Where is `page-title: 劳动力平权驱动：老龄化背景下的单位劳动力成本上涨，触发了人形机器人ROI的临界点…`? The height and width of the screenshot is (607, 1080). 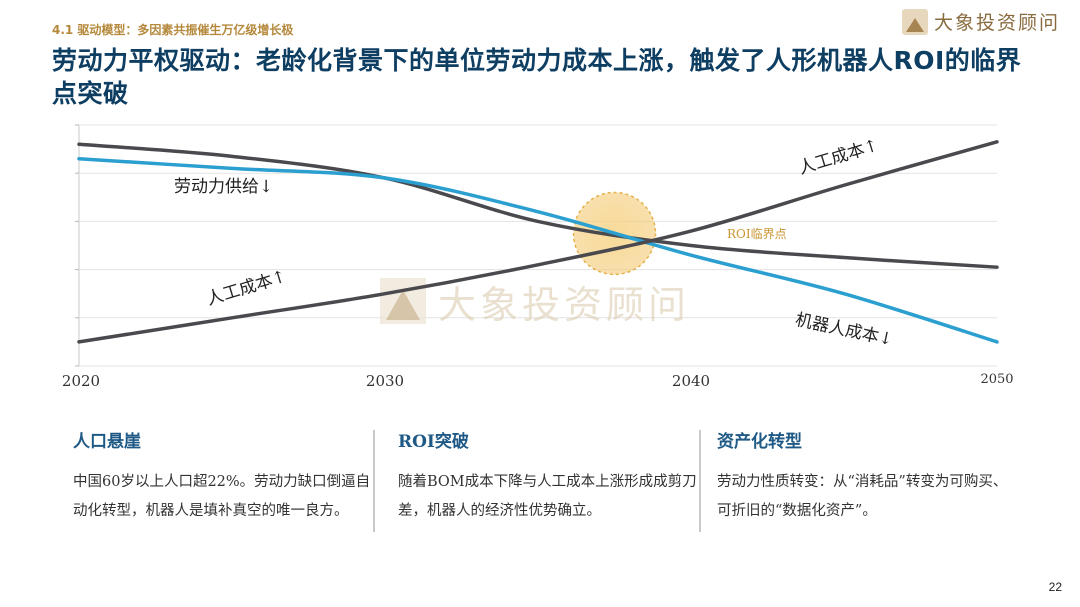
page-title: 劳动力平权驱动：老龄化背景下的单位劳动力成本上涨，触发了人形机器人ROI的临界点… is located at coordinates (537, 77).